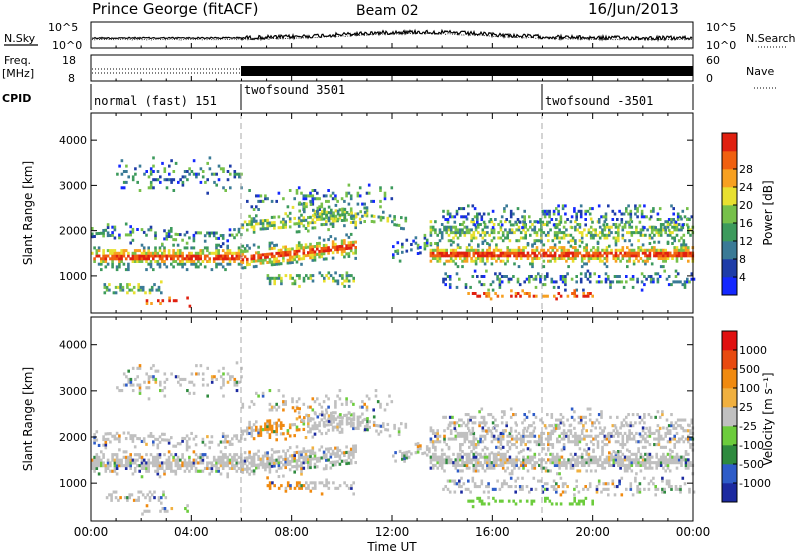 The height and width of the screenshot is (554, 800). What do you see at coordinates (746, 241) in the screenshot?
I see `colorbar-tick-label: 12` at bounding box center [746, 241].